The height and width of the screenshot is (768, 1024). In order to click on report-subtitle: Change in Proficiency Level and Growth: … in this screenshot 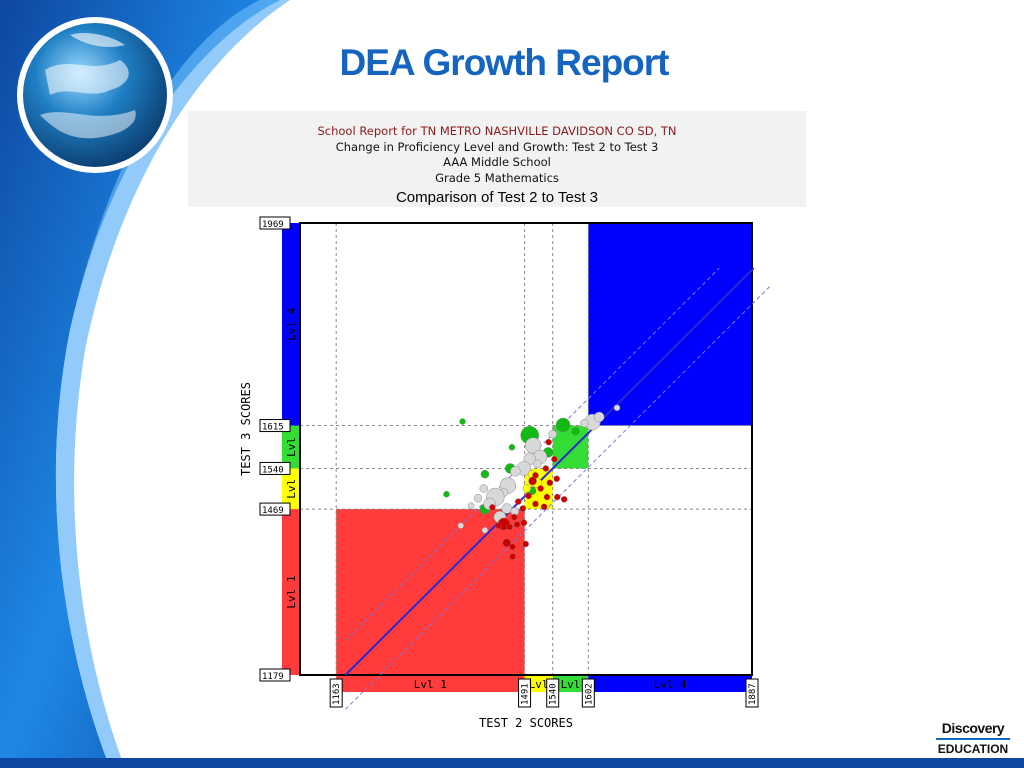, I will do `click(497, 146)`.